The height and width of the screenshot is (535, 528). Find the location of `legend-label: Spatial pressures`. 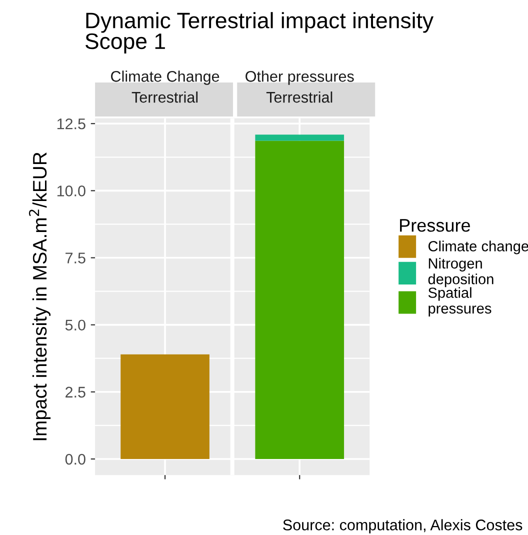

legend-label: Spatial pressures is located at coordinates (460, 301).